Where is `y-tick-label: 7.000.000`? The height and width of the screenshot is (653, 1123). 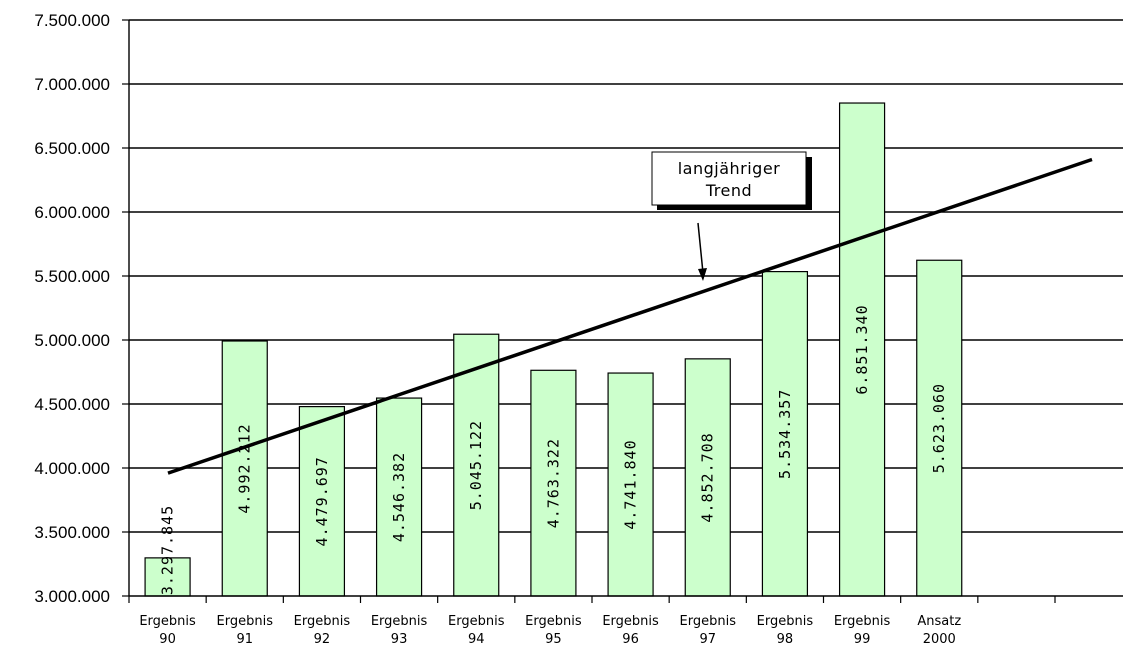
y-tick-label: 7.000.000 is located at coordinates (72, 84).